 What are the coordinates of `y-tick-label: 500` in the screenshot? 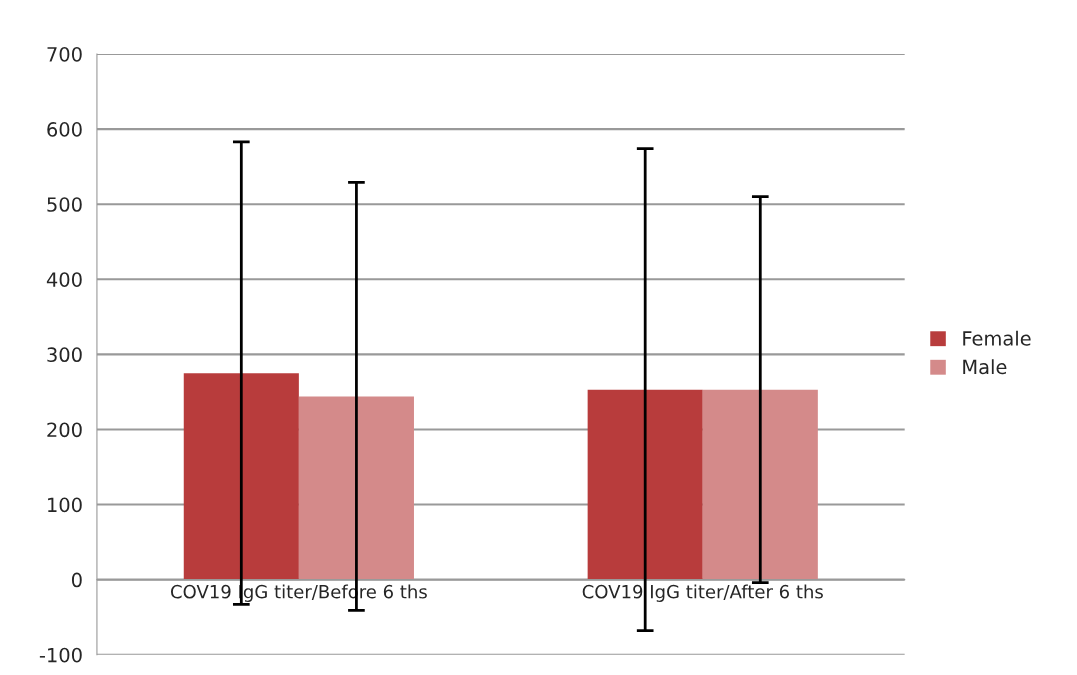 It's located at (64, 204).